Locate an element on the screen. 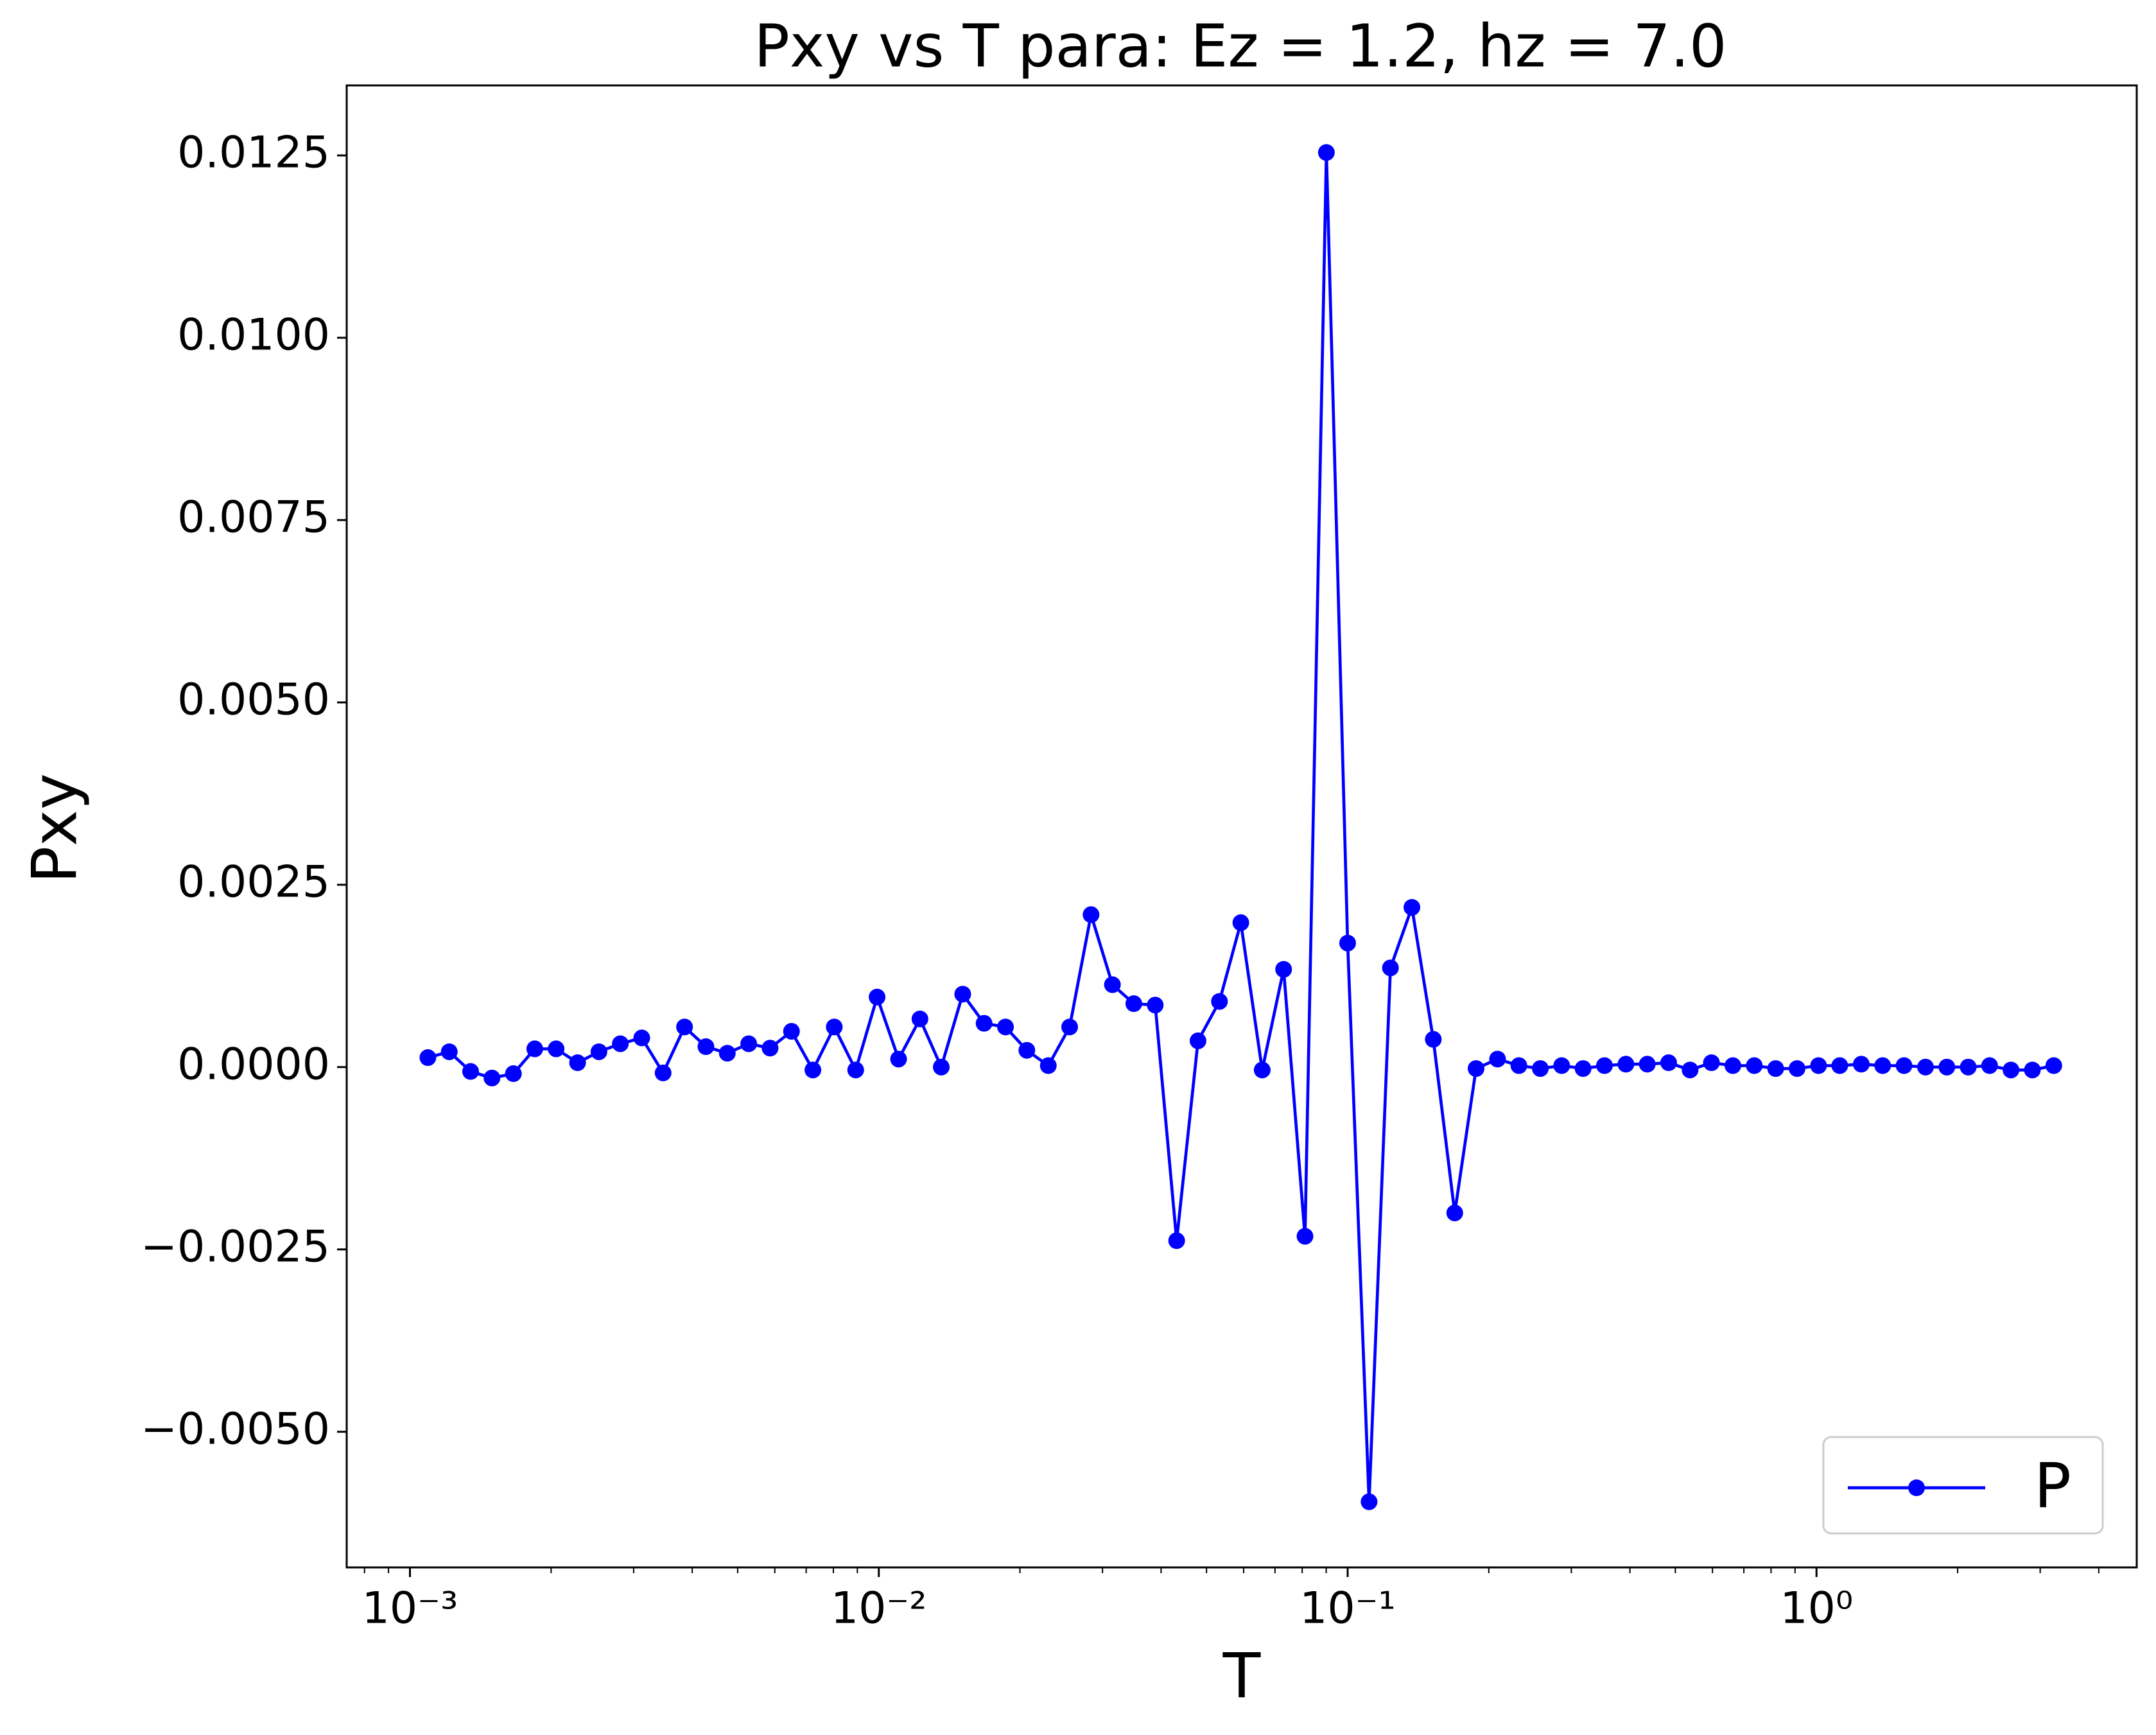 The image size is (2156, 1735). legend-label: P is located at coordinates (2052, 1486).